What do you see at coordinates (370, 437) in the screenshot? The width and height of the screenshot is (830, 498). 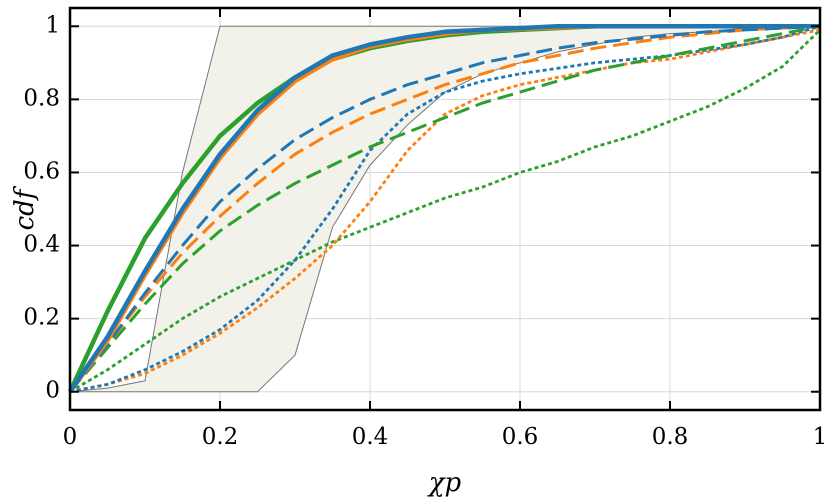 I see `x-tick-label: 0.4` at bounding box center [370, 437].